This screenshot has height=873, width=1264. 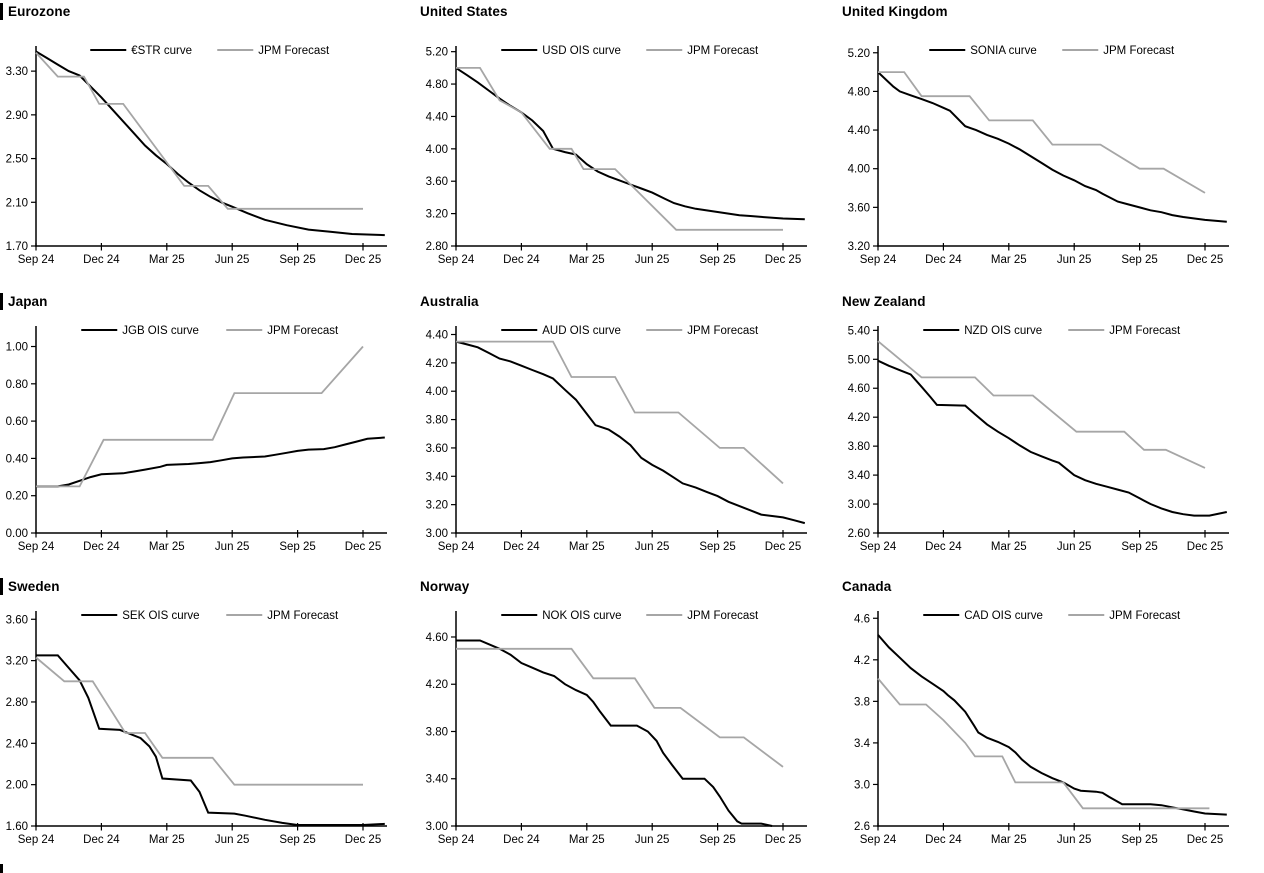 I want to click on y-tick-label: 0.20, so click(x=17, y=497).